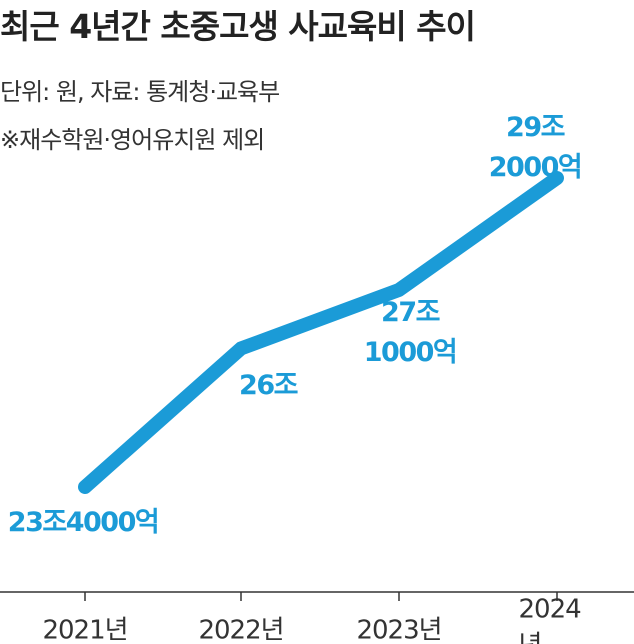  What do you see at coordinates (132, 140) in the screenshot?
I see `subtitle: ※재수학원·영어유치원 제외` at bounding box center [132, 140].